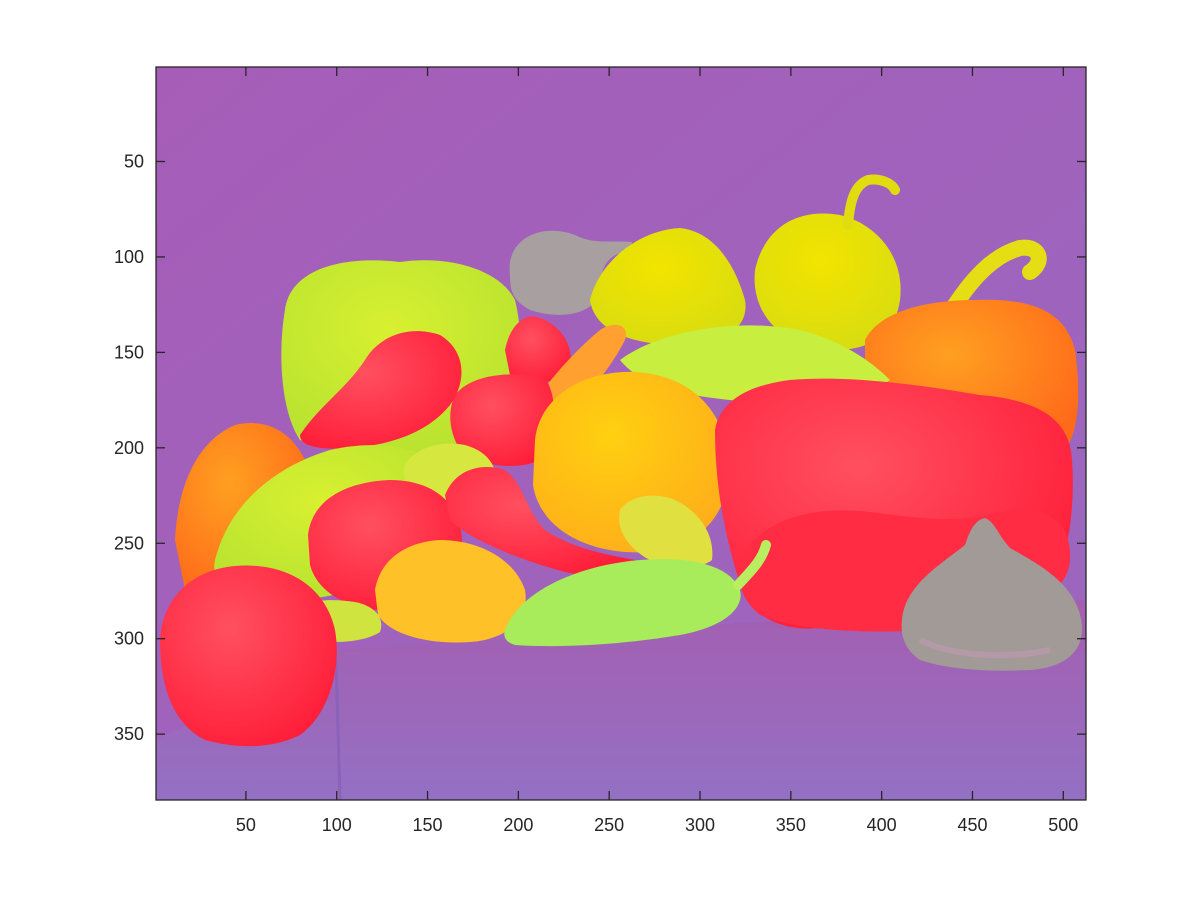 This screenshot has height=900, width=1200. What do you see at coordinates (622, 603) in the screenshot?
I see `image-pepper-green-bottom-center` at bounding box center [622, 603].